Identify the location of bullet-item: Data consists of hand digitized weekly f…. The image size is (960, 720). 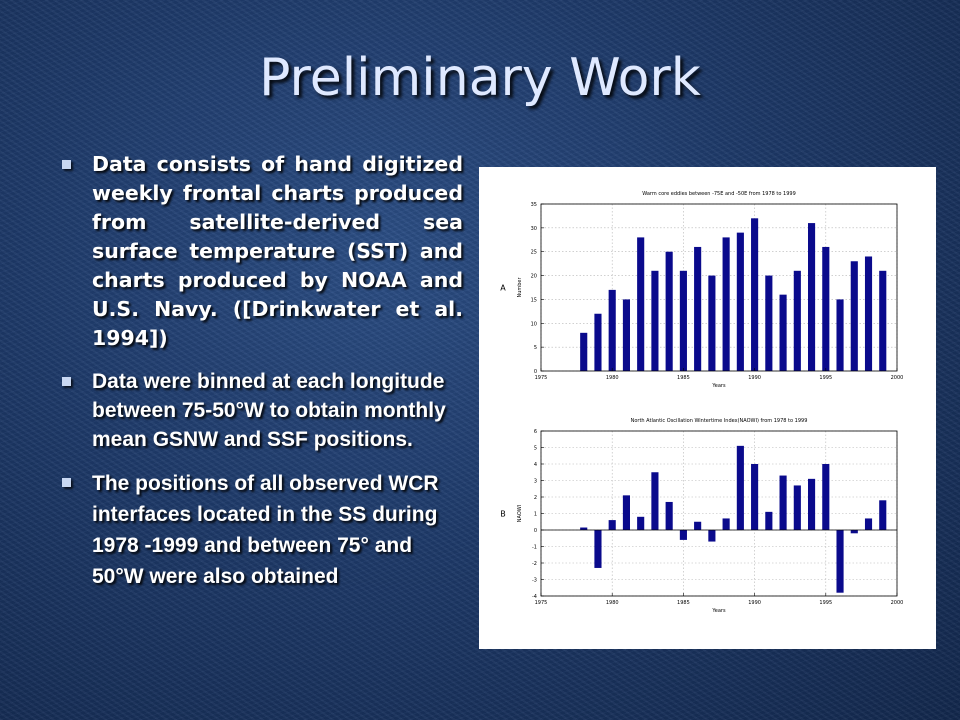
(260, 251).